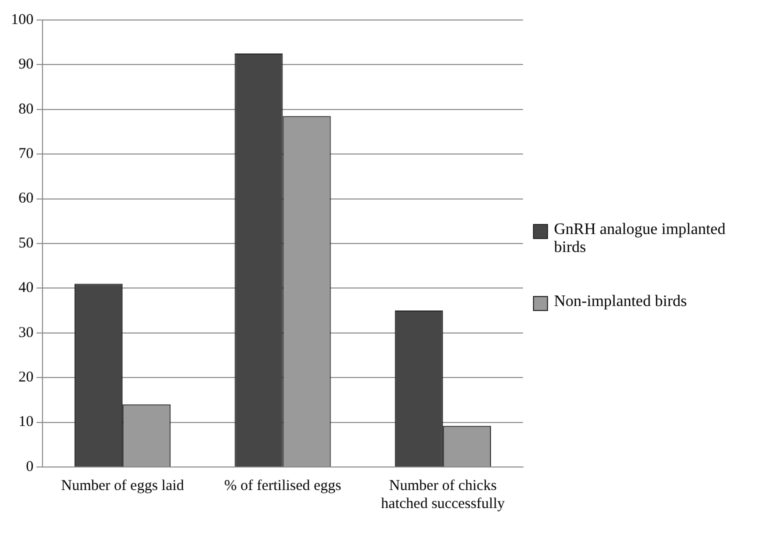 The width and height of the screenshot is (761, 535). Describe the element at coordinates (26, 154) in the screenshot. I see `y-tick-label: 70` at that location.